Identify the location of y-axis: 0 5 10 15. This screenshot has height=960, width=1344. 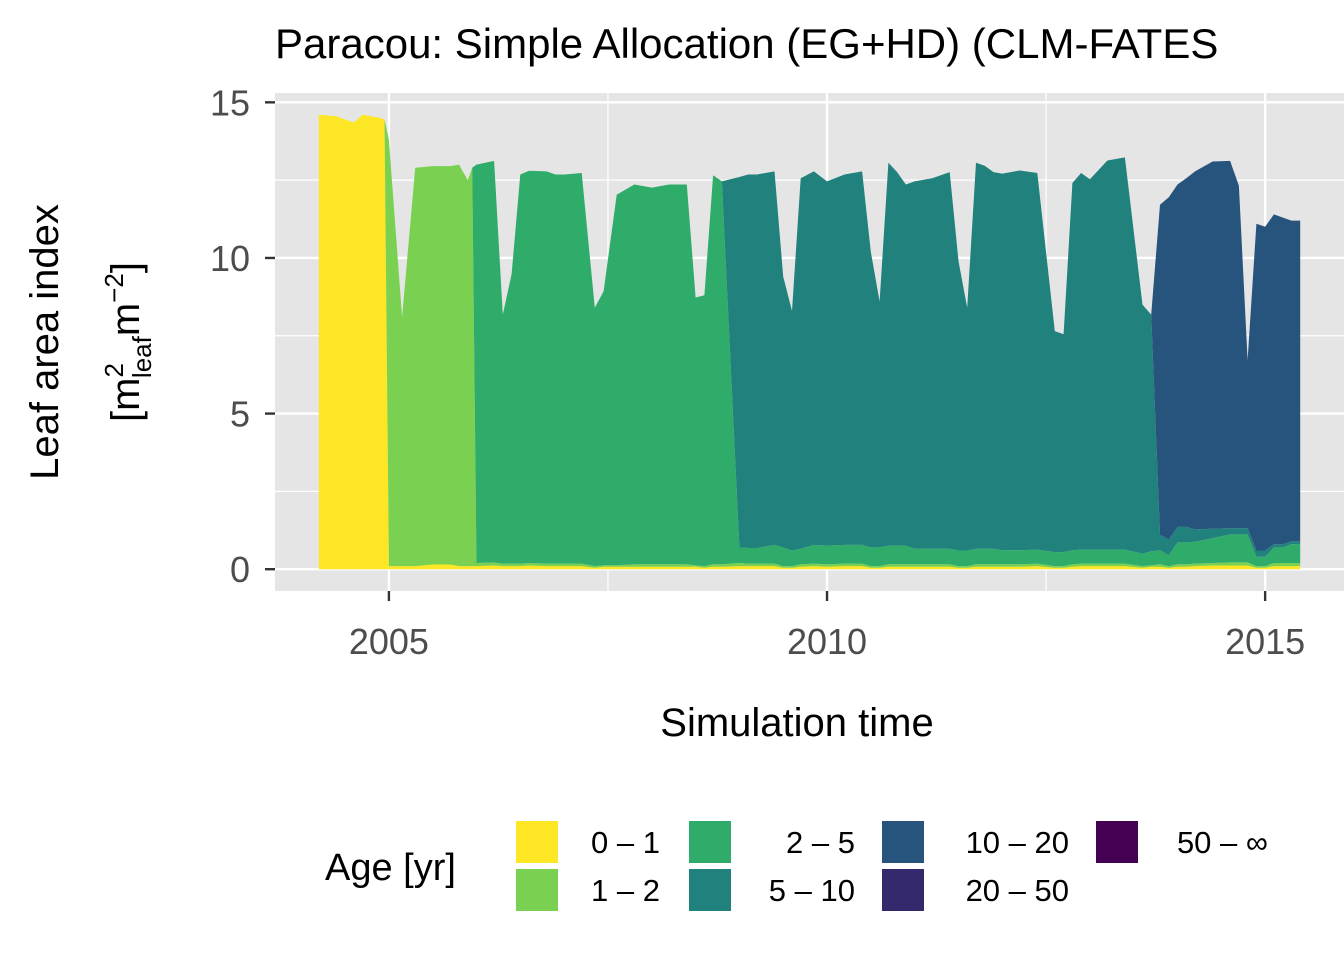
(242, 336).